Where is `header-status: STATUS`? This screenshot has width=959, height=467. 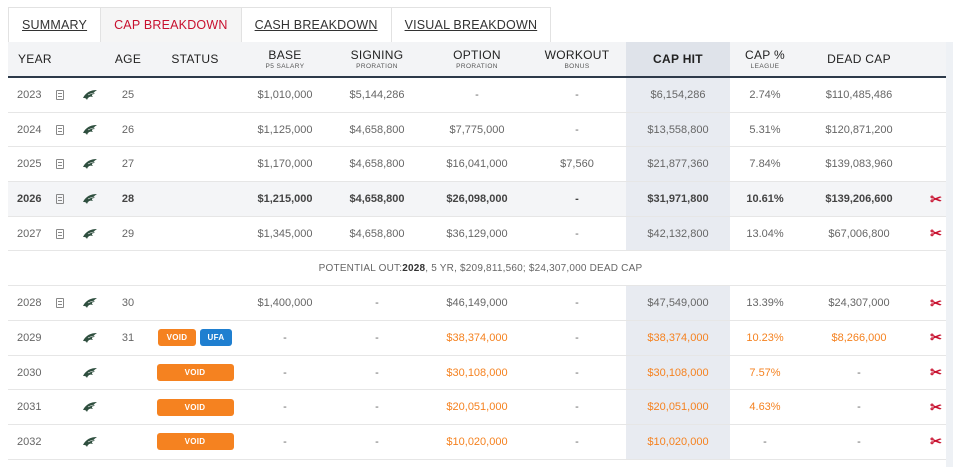
header-status: STATUS is located at coordinates (195, 59).